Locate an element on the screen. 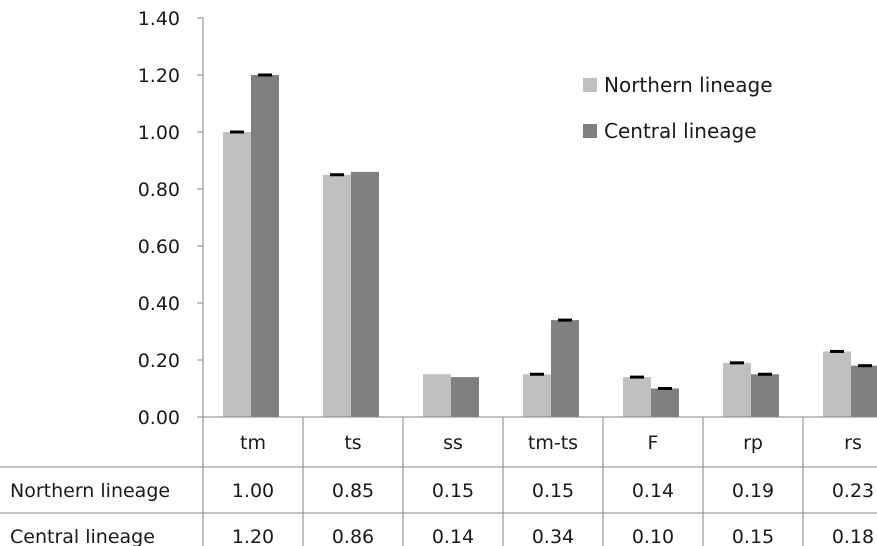  bar-northern-ss is located at coordinates (437, 395).